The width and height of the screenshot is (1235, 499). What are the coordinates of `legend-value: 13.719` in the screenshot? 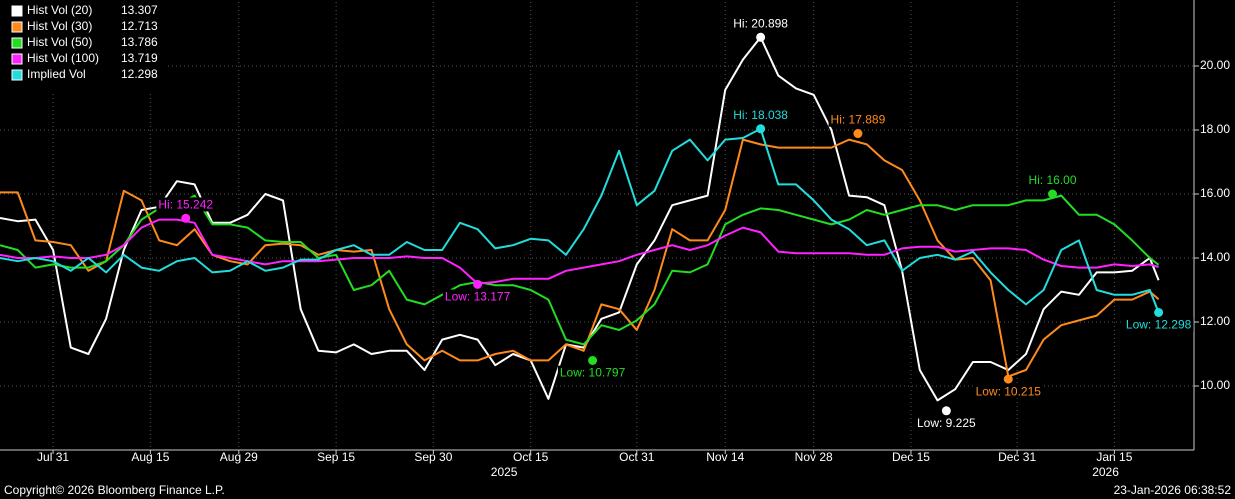 It's located at (139, 58).